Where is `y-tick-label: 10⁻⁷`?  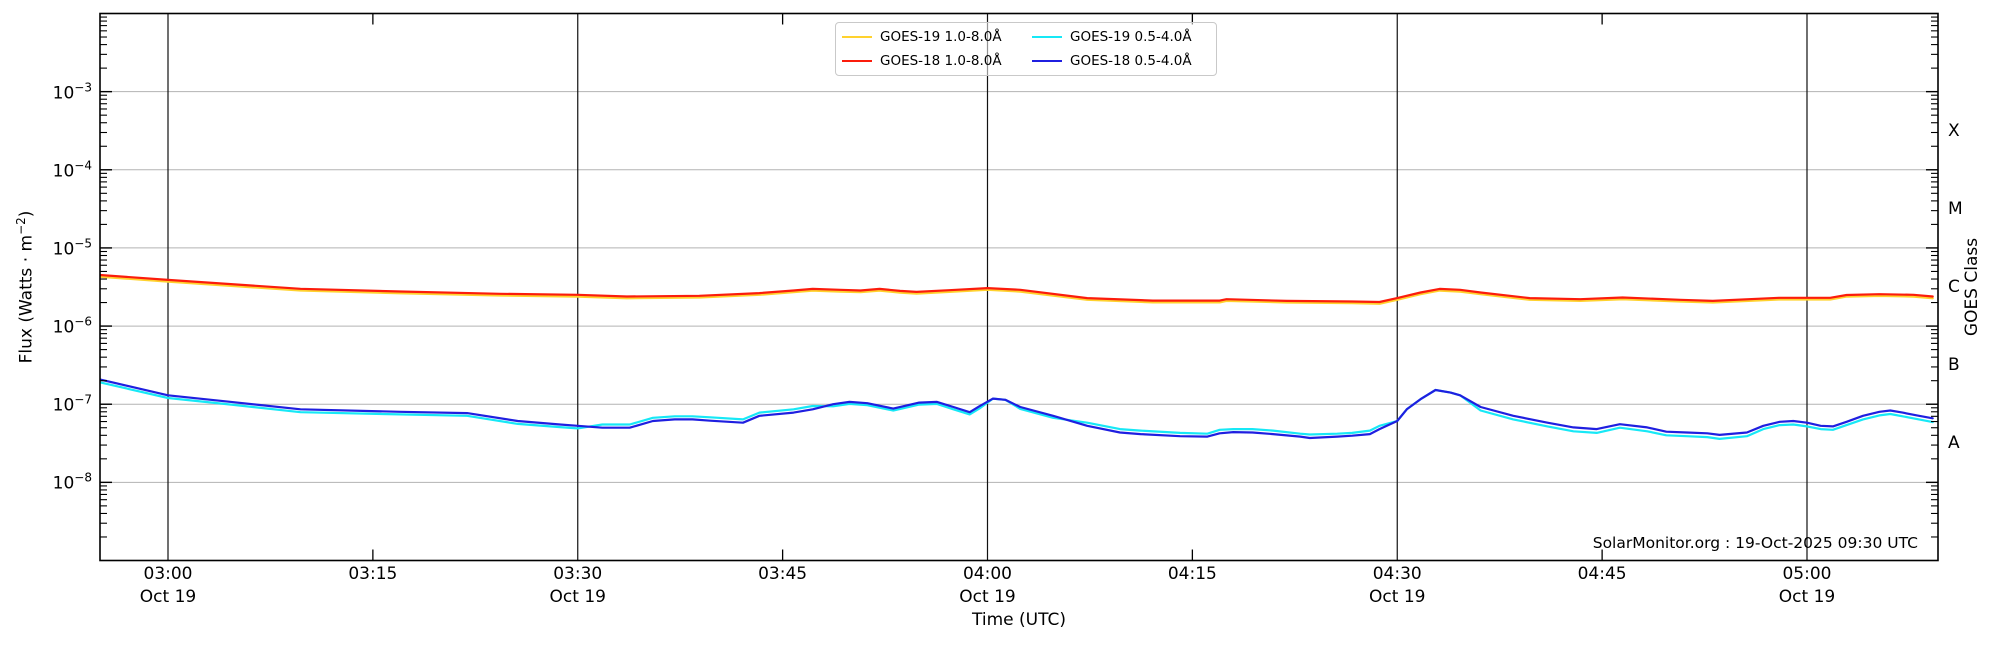 y-tick-label: 10⁻⁷ is located at coordinates (72, 404).